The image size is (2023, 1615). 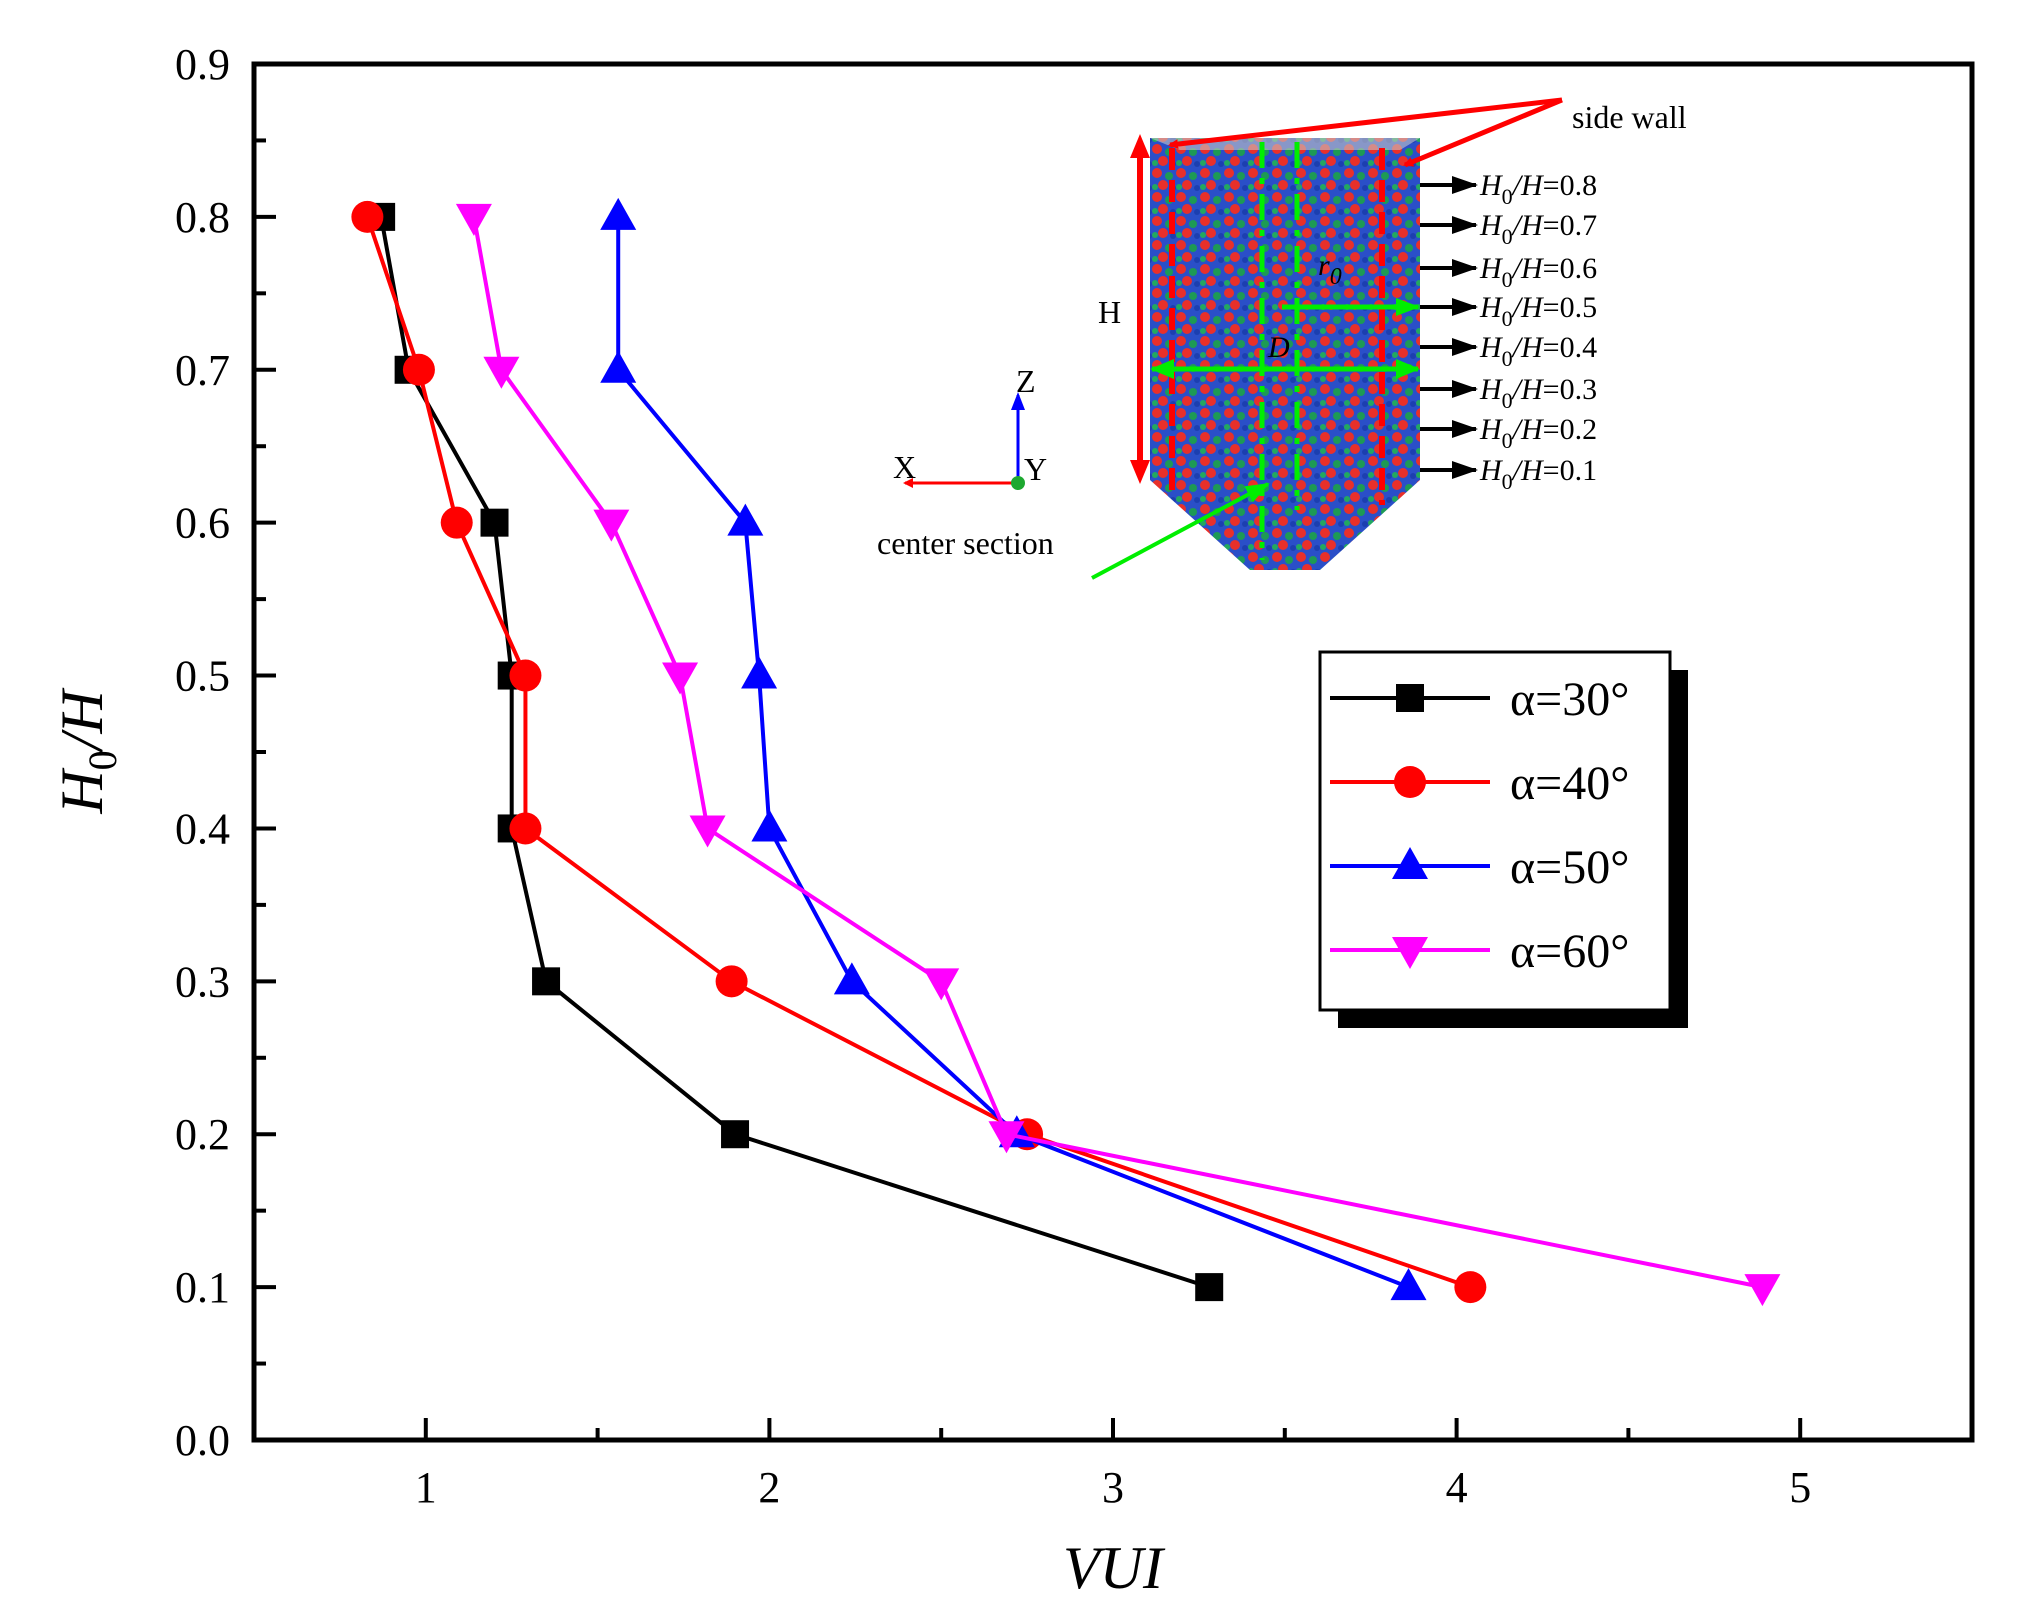 What do you see at coordinates (1479, 783) in the screenshot?
I see `legend-item-1: α=40°` at bounding box center [1479, 783].